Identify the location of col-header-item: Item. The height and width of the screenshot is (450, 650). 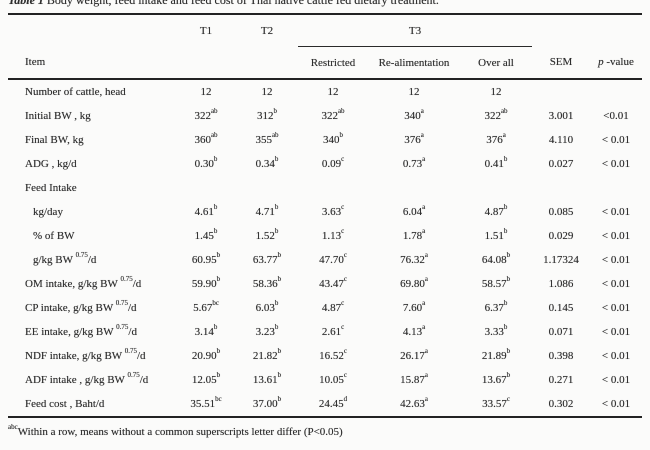
(92, 63).